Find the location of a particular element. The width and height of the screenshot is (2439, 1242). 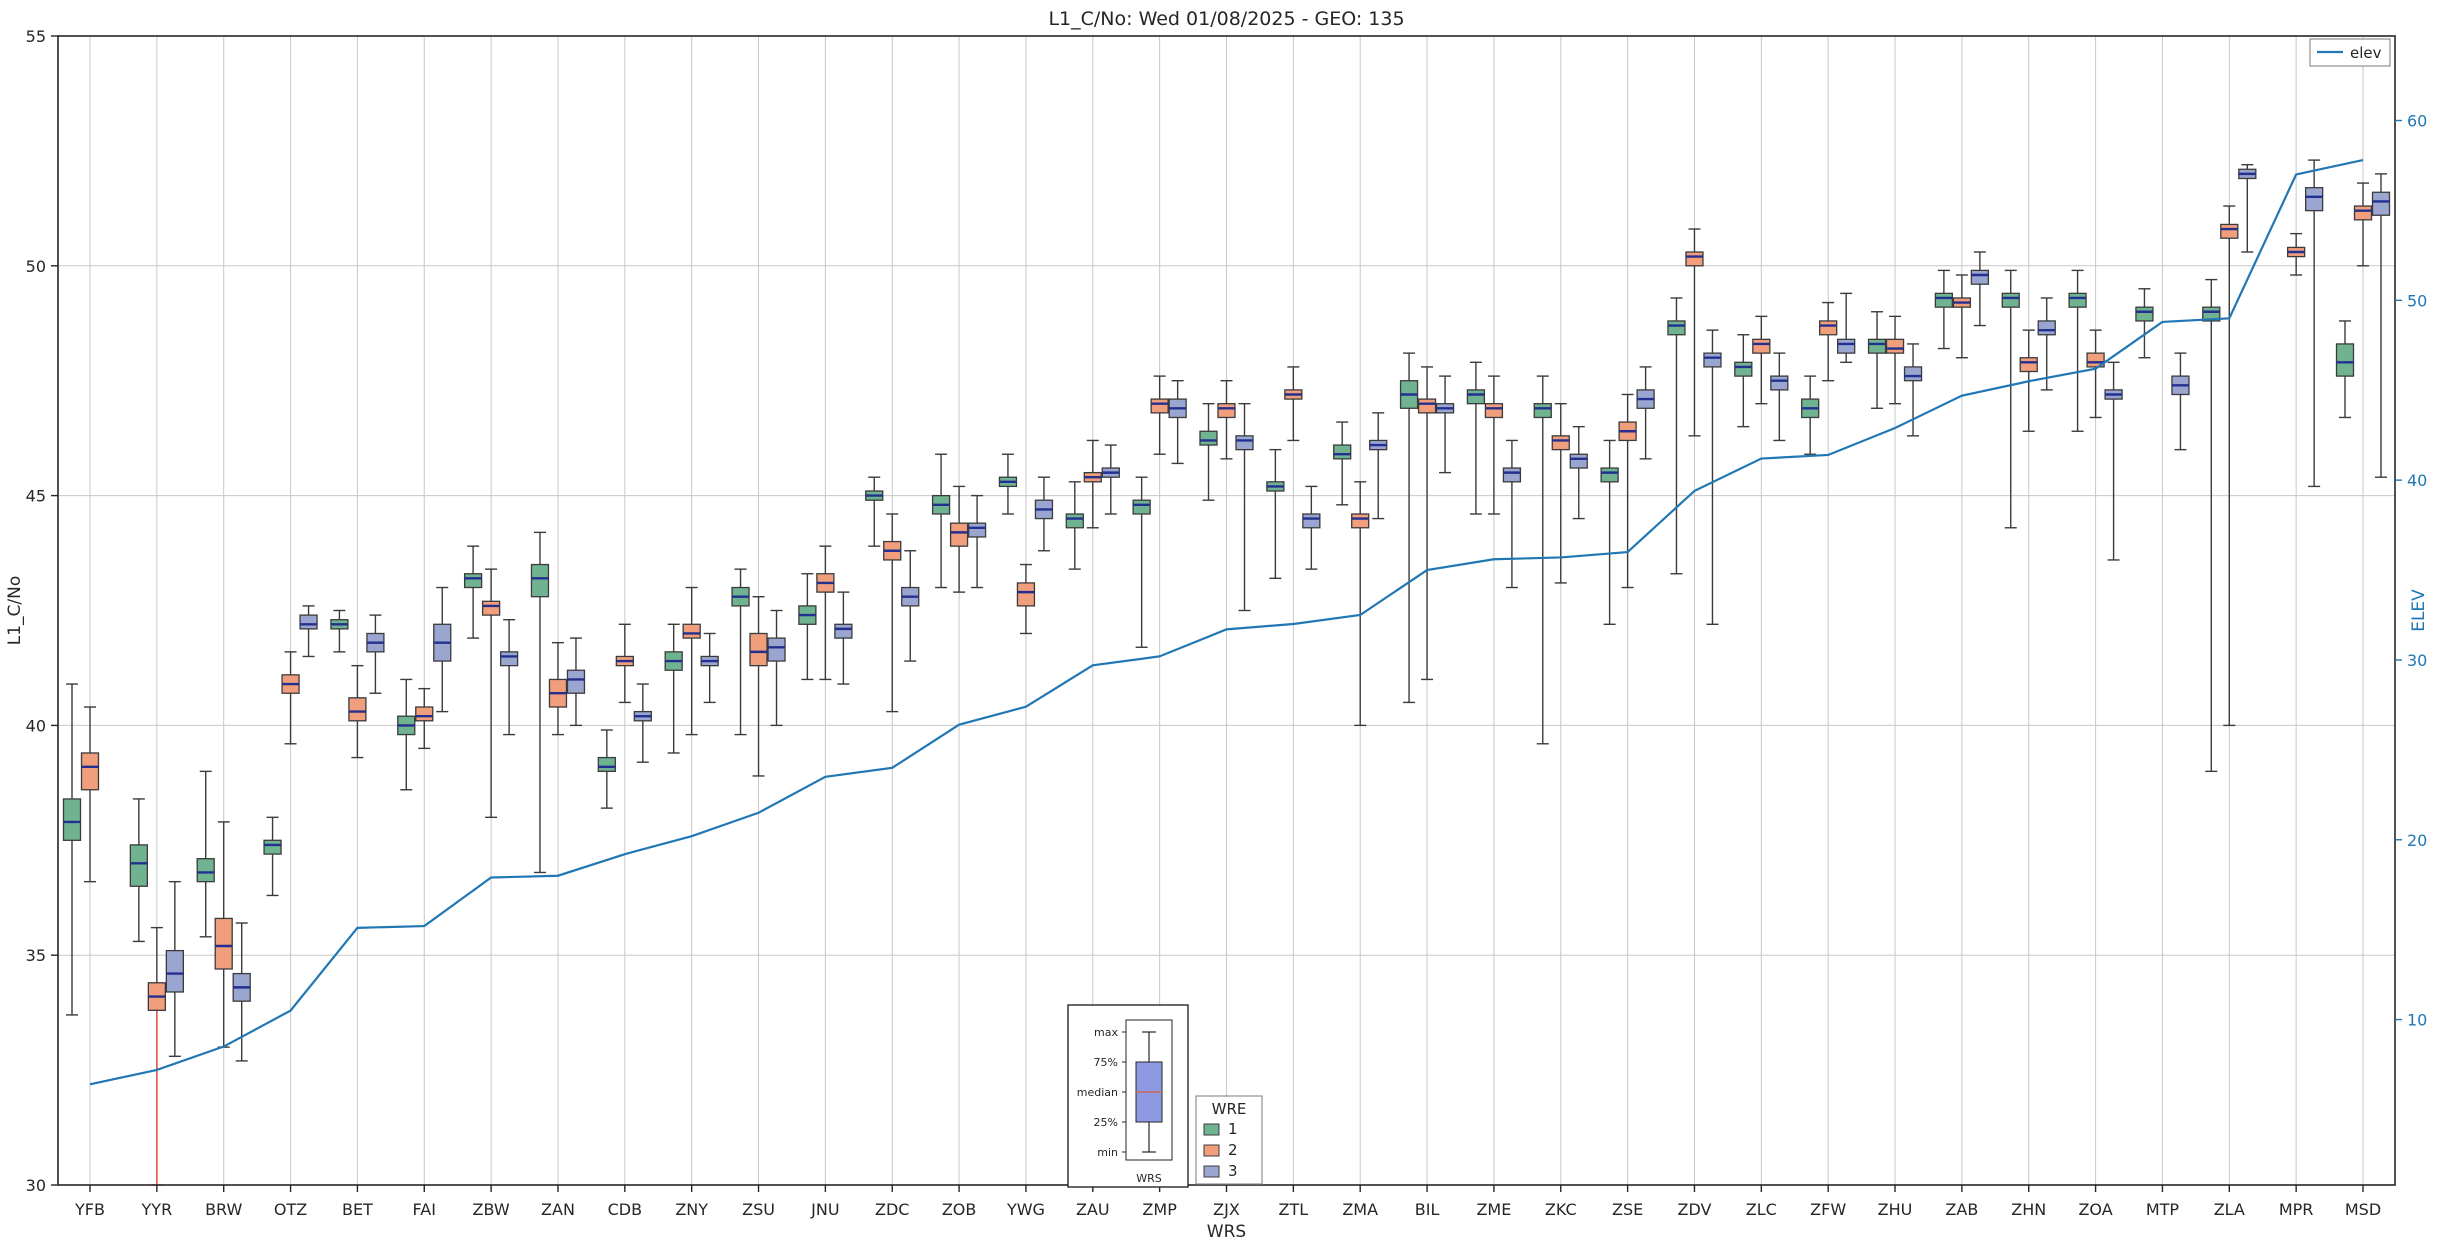

svg-text: MSD is located at coordinates (2363, 1209).